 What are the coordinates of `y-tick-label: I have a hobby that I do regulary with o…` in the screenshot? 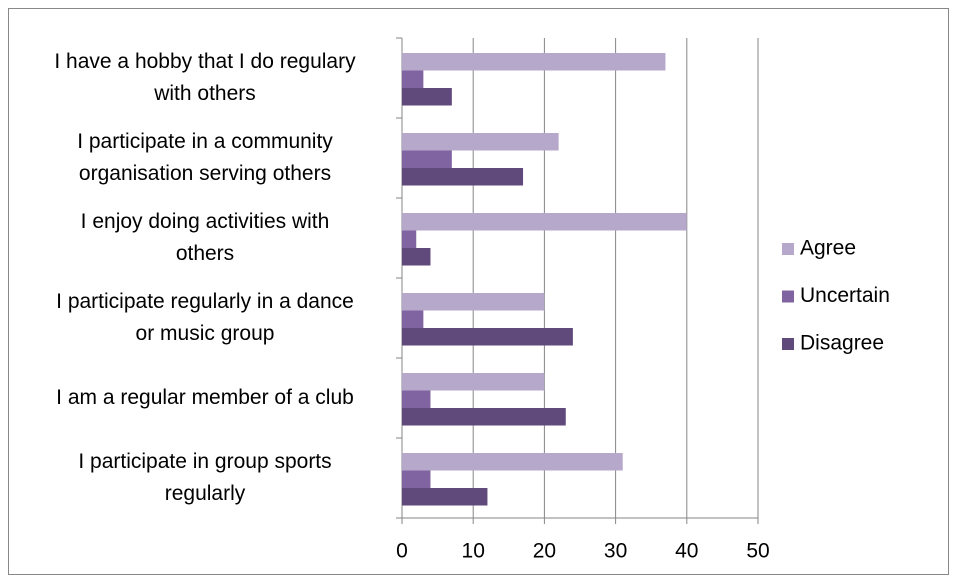 It's located at (205, 77).